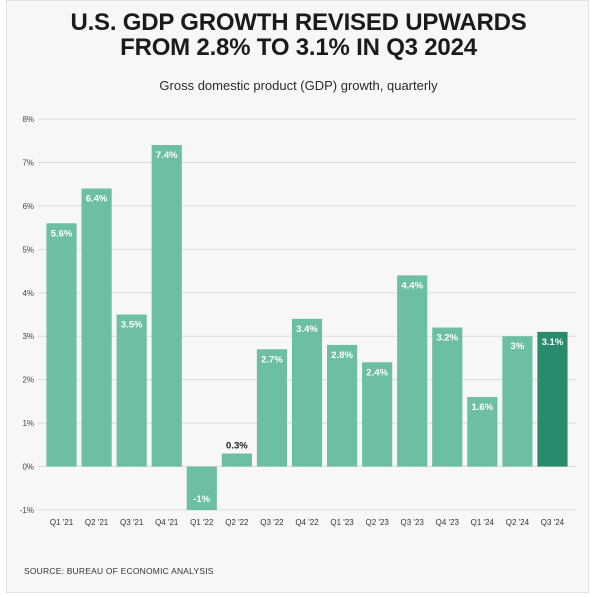  Describe the element at coordinates (412, 285) in the screenshot. I see `data-label: 4.4%` at that location.